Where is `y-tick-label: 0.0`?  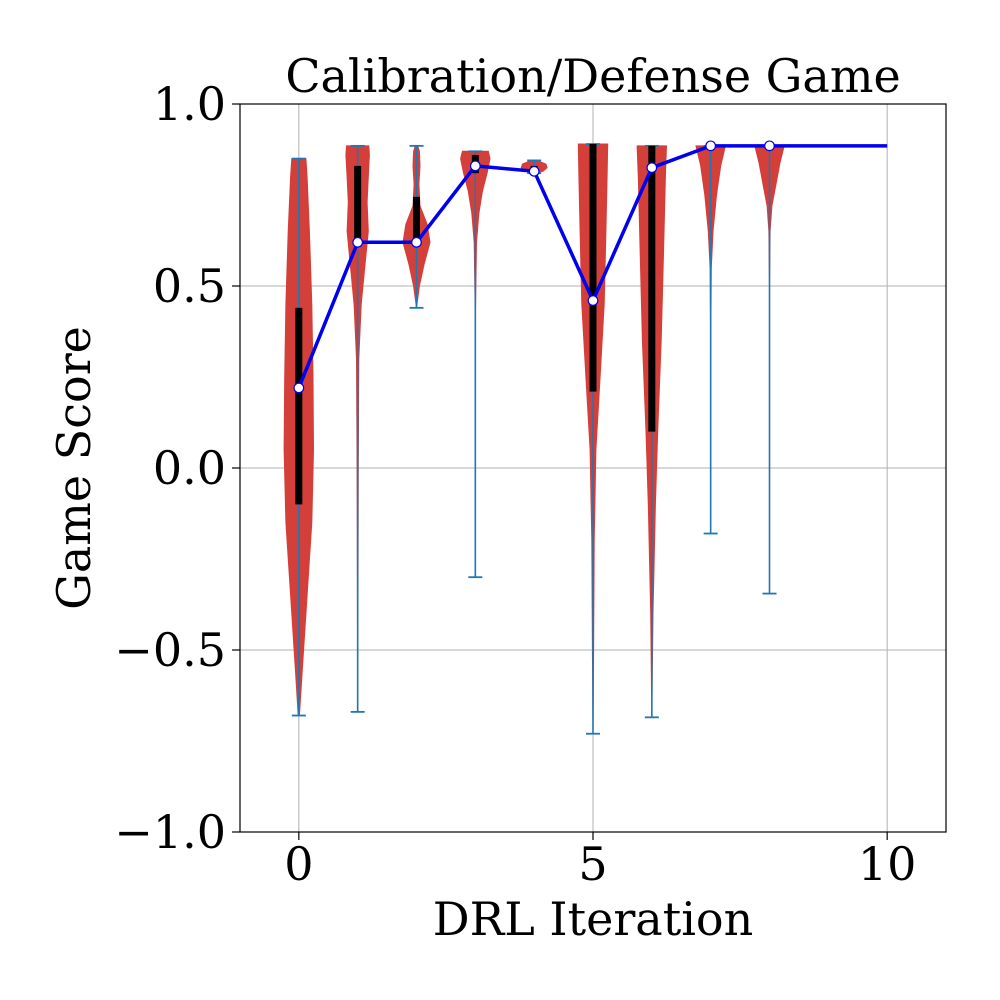
y-tick-label: 0.0 is located at coordinates (189, 468).